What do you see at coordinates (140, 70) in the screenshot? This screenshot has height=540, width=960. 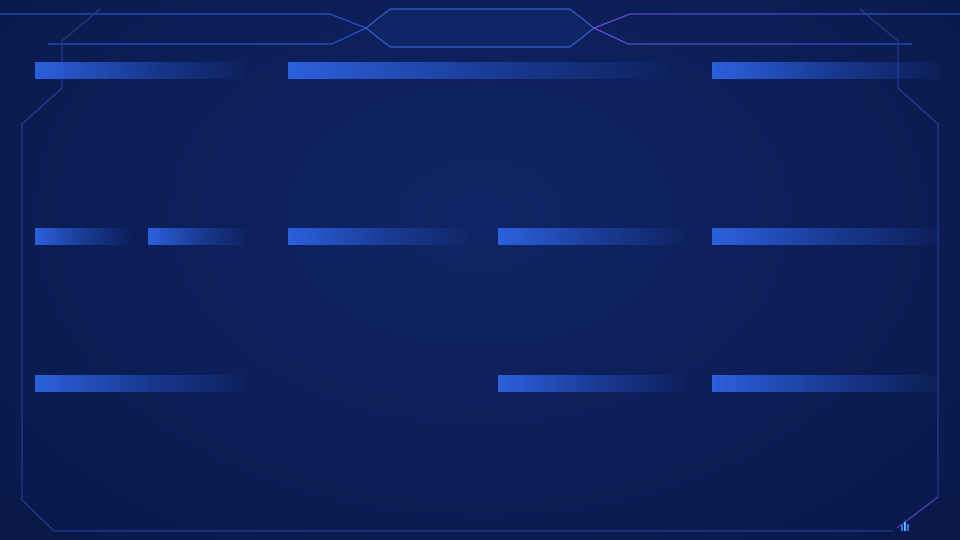 I see `panel-title-task-total-line` at bounding box center [140, 70].